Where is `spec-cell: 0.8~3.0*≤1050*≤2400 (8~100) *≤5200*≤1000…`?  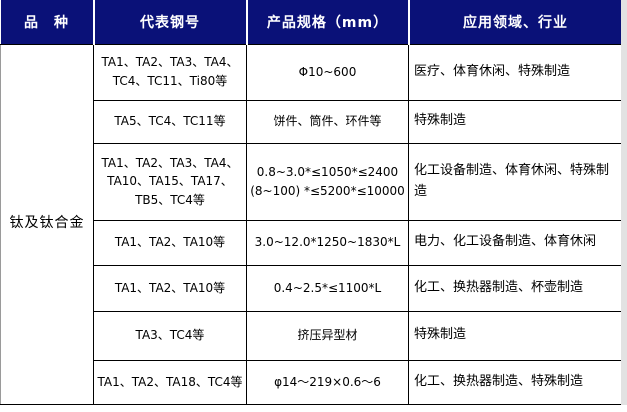
spec-cell: 0.8~3.0*≤1050*≤2400 (8~100) *≤5200*≤1000… is located at coordinates (327, 181).